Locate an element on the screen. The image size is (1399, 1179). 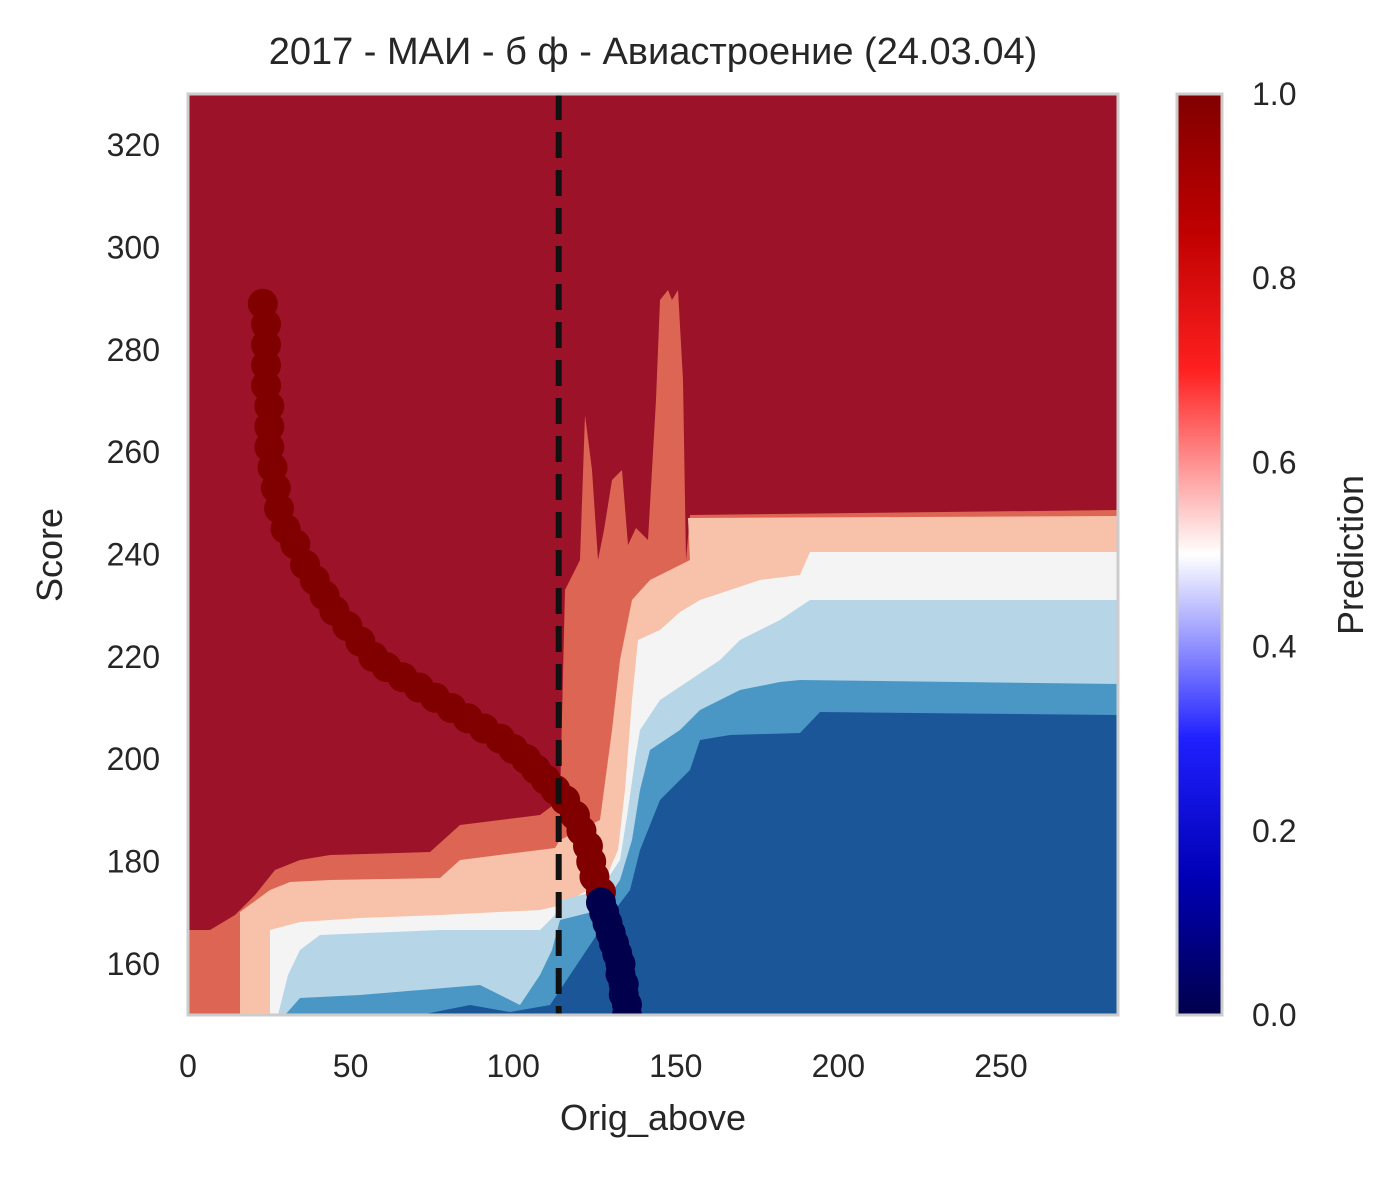
region-high-speck is located at coordinates (199, 944).